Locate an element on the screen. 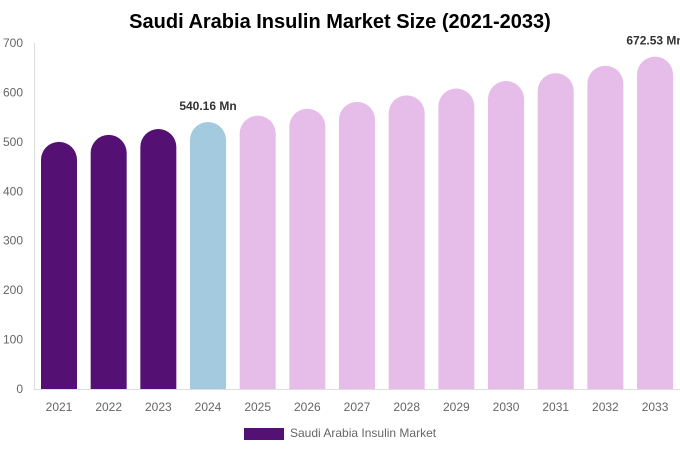 The width and height of the screenshot is (680, 450). bar-2028 is located at coordinates (406, 242).